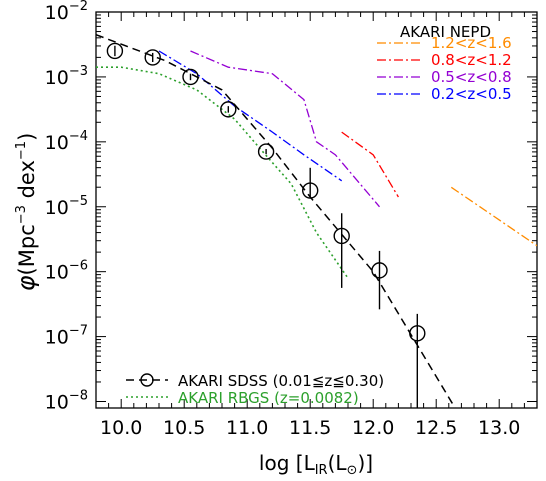 Image resolution: width=546 pixels, height=481 pixels. What do you see at coordinates (121, 428) in the screenshot?
I see `x-tick-label: 10.0` at bounding box center [121, 428].